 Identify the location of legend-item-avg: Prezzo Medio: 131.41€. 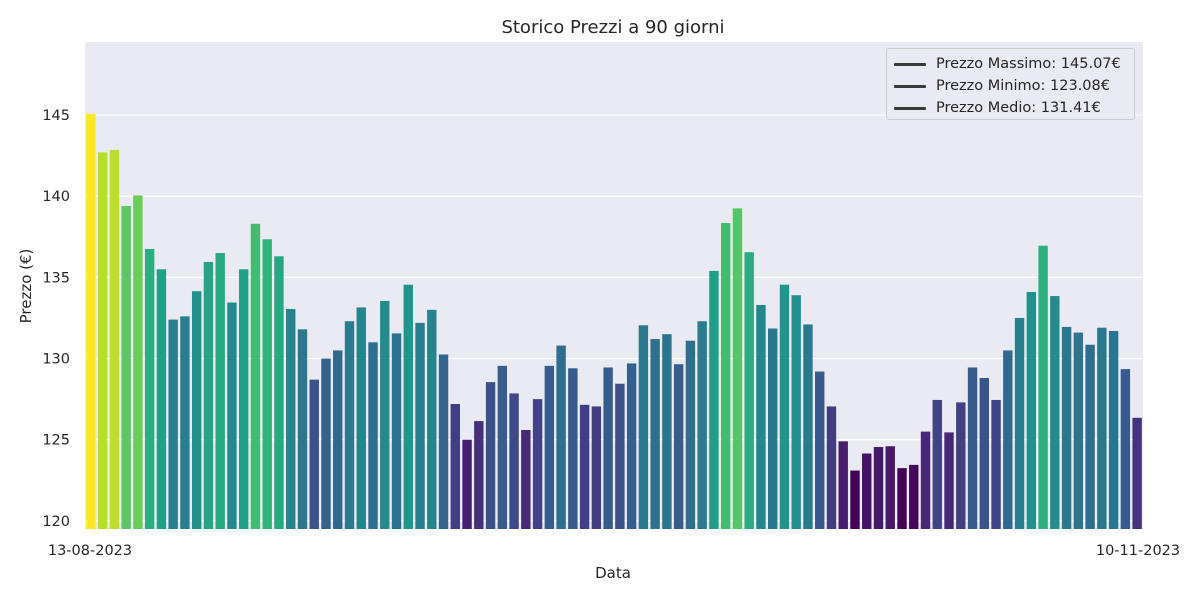
(1014, 108).